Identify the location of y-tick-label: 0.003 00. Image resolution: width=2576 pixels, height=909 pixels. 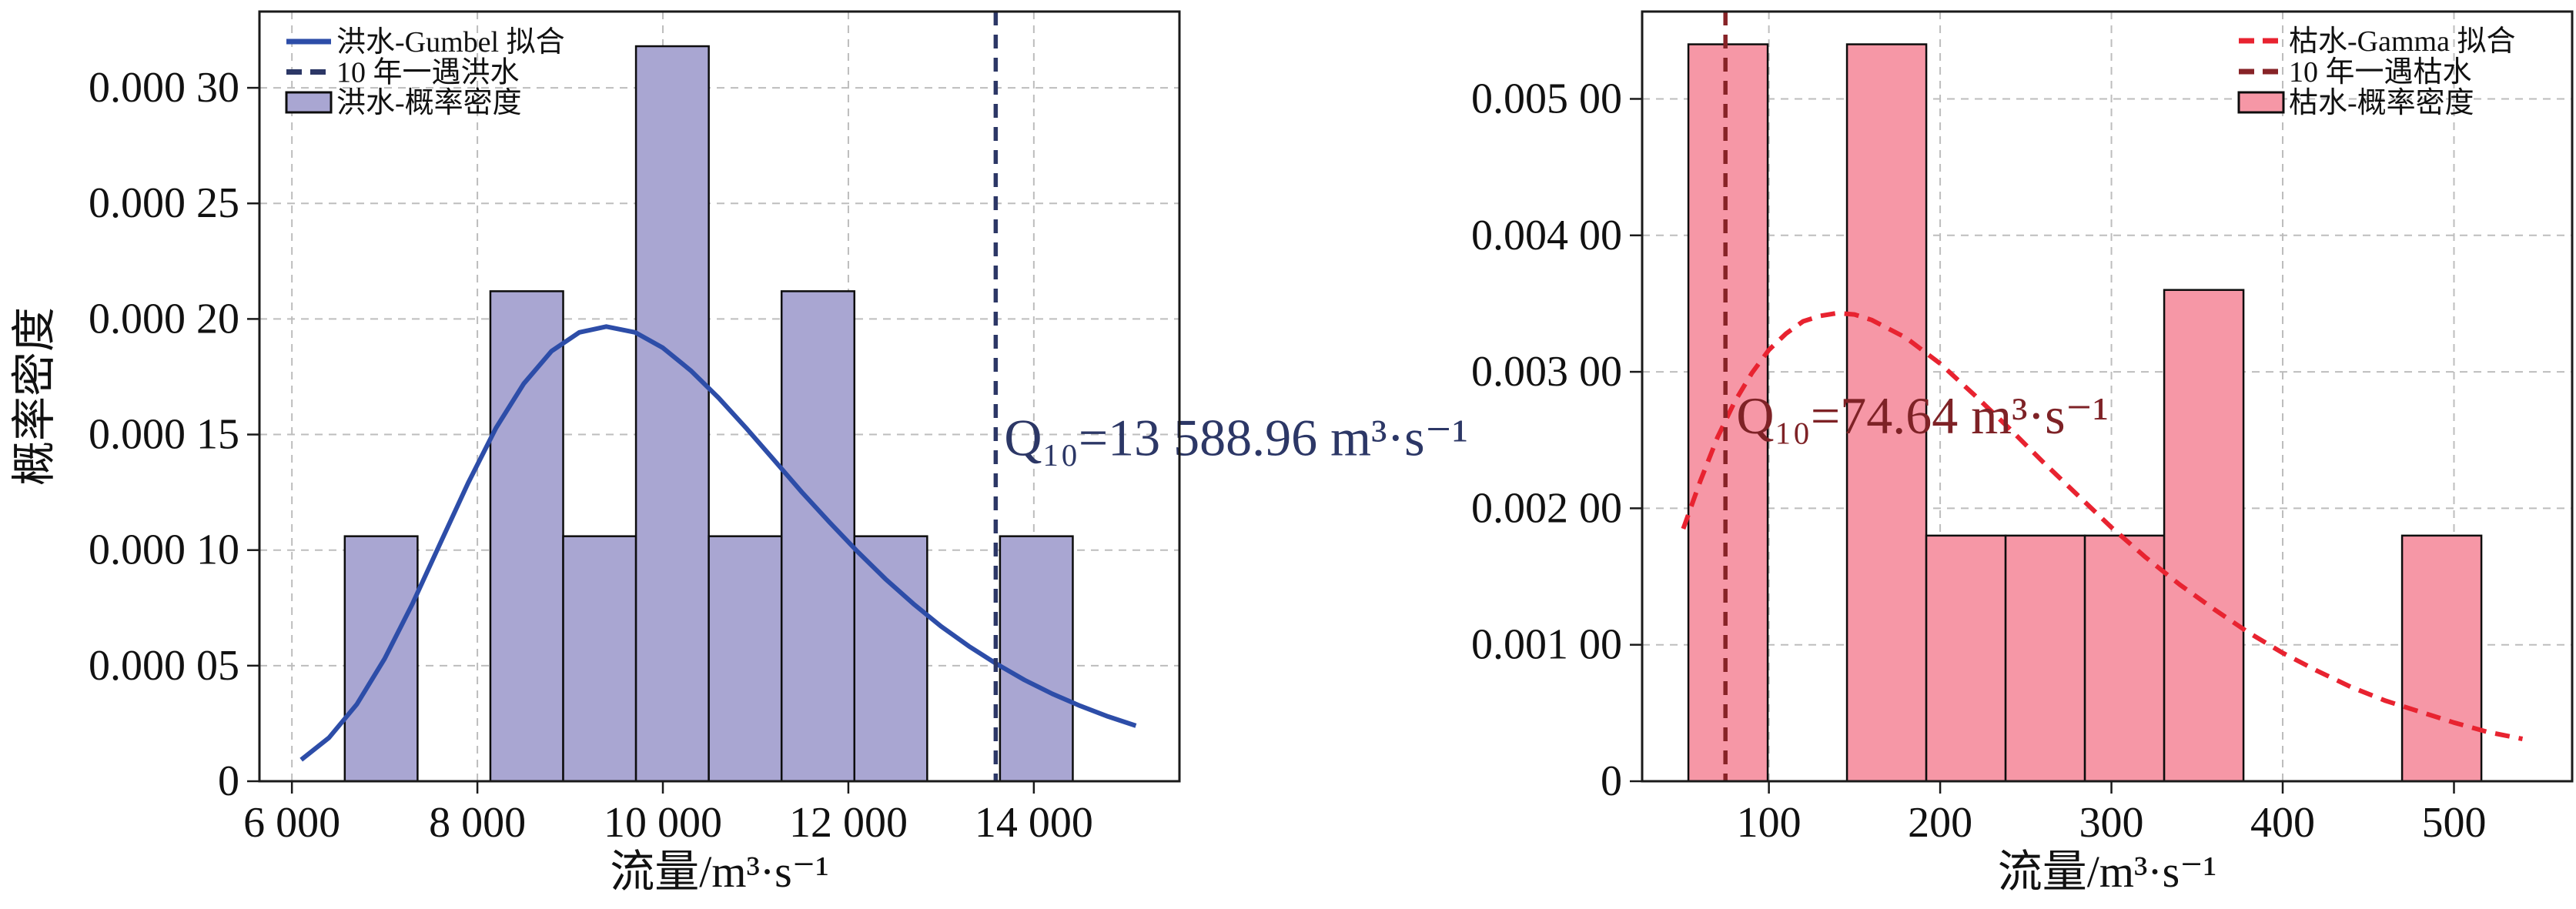
(1546, 372).